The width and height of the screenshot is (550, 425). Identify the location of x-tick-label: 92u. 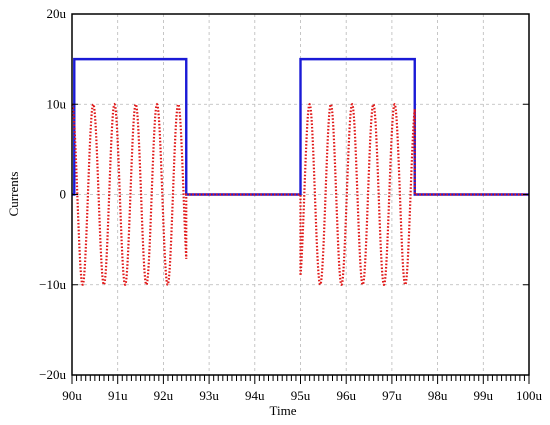
(164, 395).